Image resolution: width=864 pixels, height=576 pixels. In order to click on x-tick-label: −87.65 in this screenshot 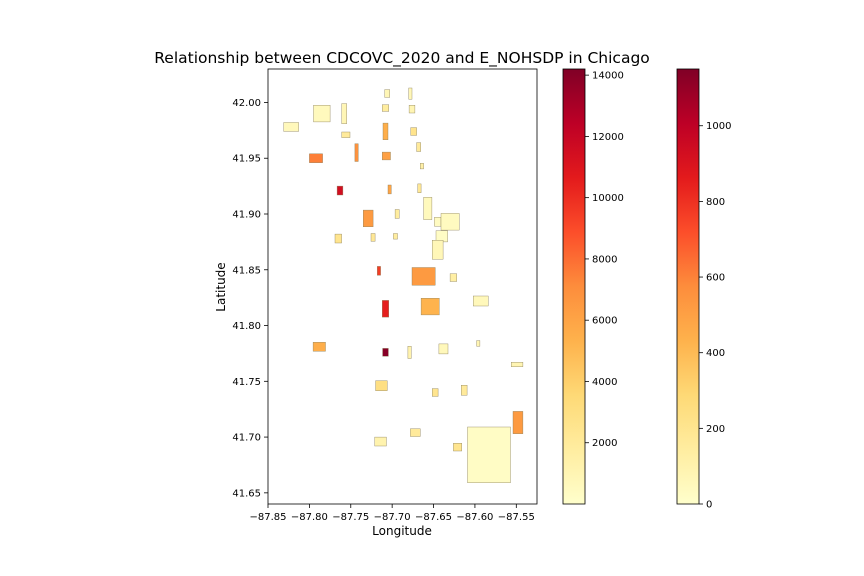, I will do `click(433, 517)`.